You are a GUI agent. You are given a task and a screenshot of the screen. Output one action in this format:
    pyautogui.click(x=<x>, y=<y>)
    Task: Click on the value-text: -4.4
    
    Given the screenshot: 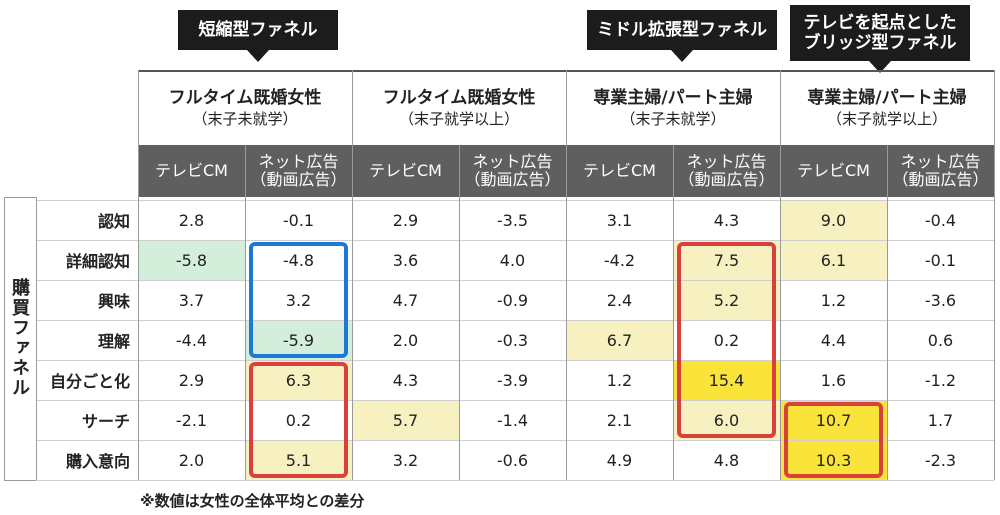 What is the action you would take?
    pyautogui.click(x=191, y=340)
    